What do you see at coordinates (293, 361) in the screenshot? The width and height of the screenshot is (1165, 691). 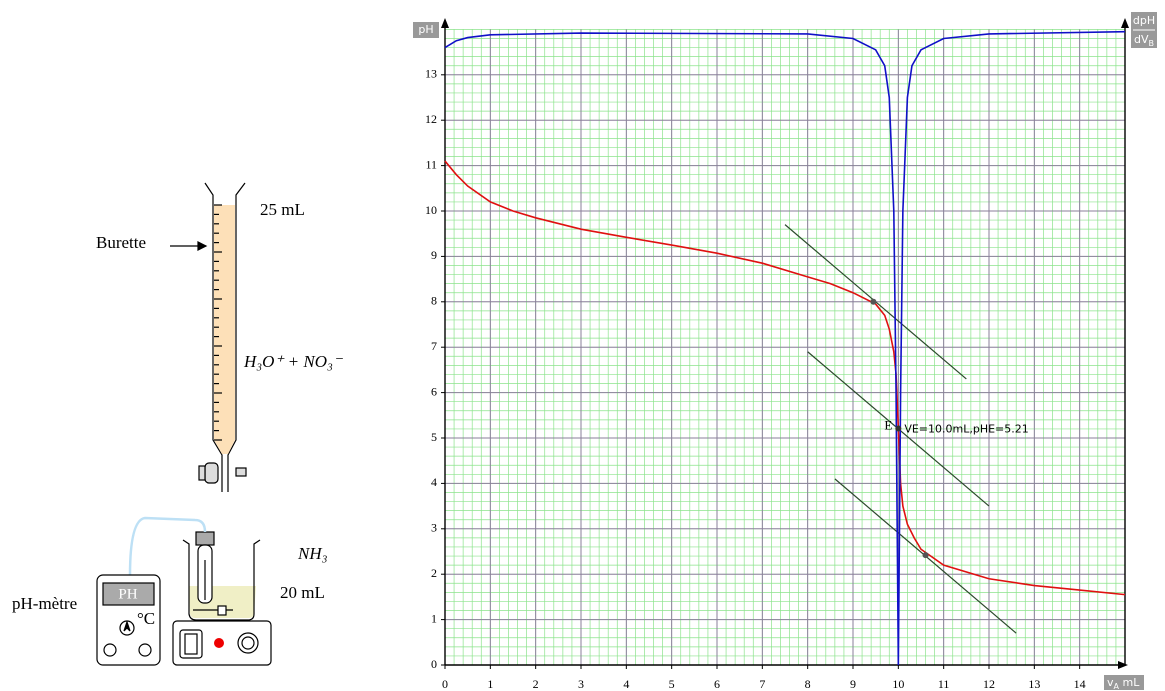 I see `acid-label: H₃O⁺ + NO₃⁻` at bounding box center [293, 361].